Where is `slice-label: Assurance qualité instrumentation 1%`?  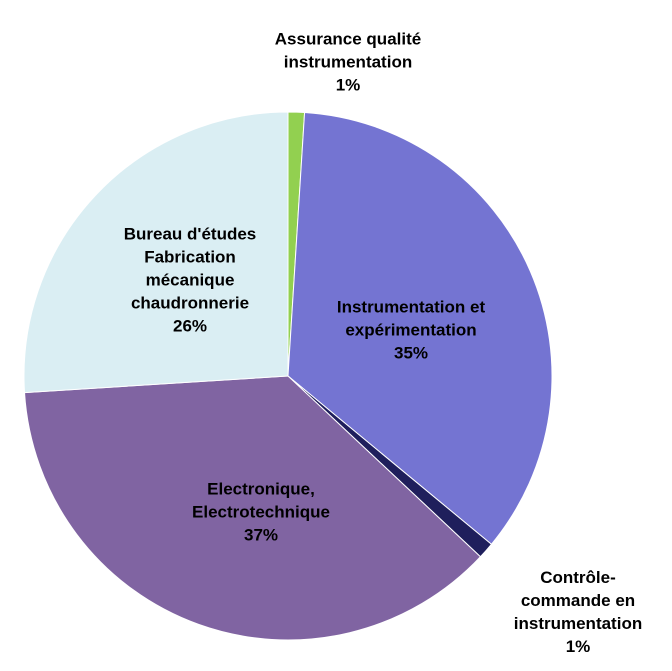 slice-label: Assurance qualité instrumentation 1% is located at coordinates (348, 62).